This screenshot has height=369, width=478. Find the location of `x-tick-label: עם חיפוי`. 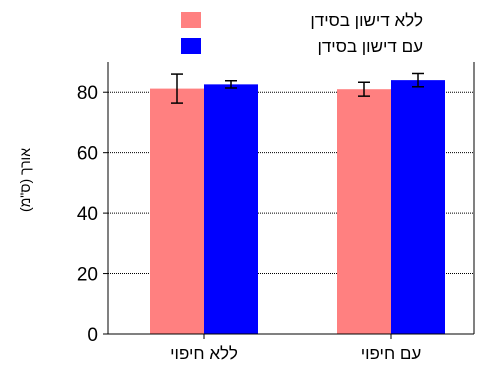

x-tick-label: עם חיפוי is located at coordinates (391, 353).